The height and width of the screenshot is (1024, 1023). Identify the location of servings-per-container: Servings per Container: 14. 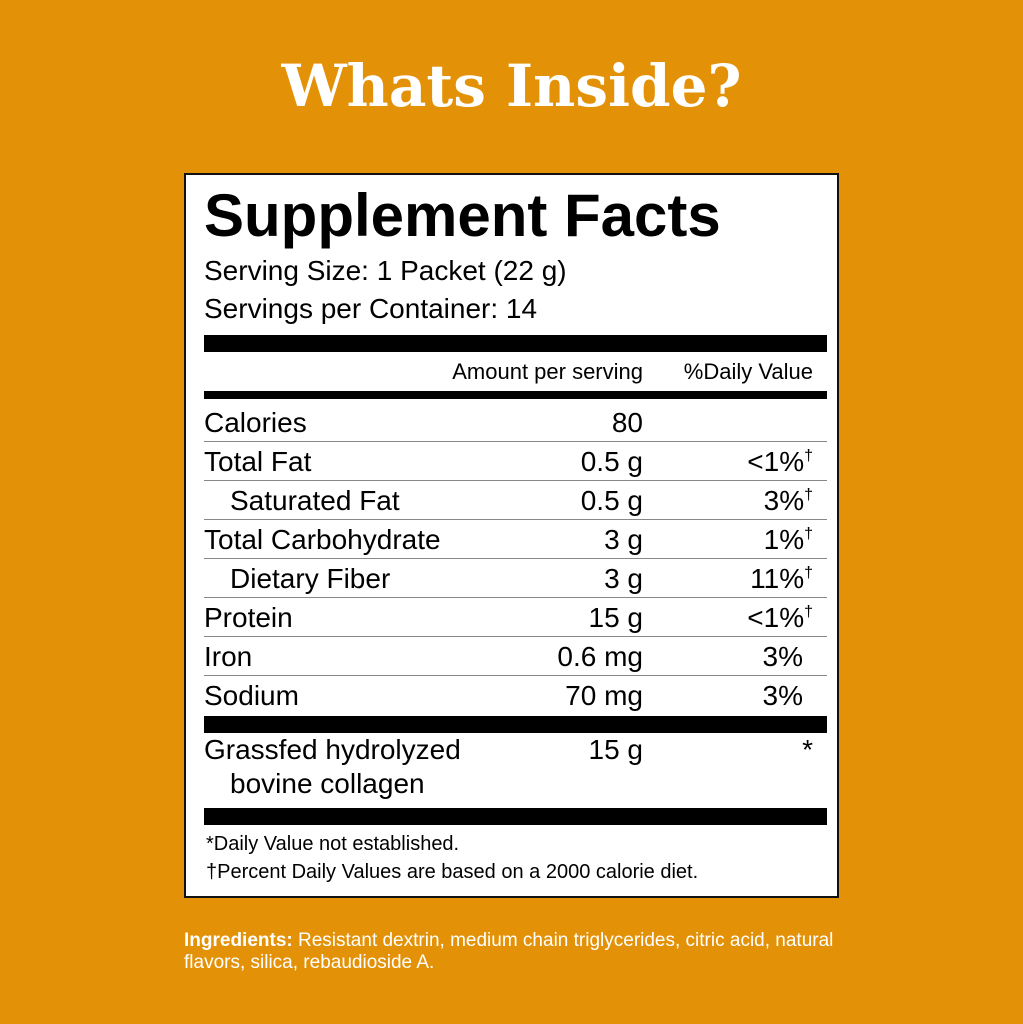
(371, 308).